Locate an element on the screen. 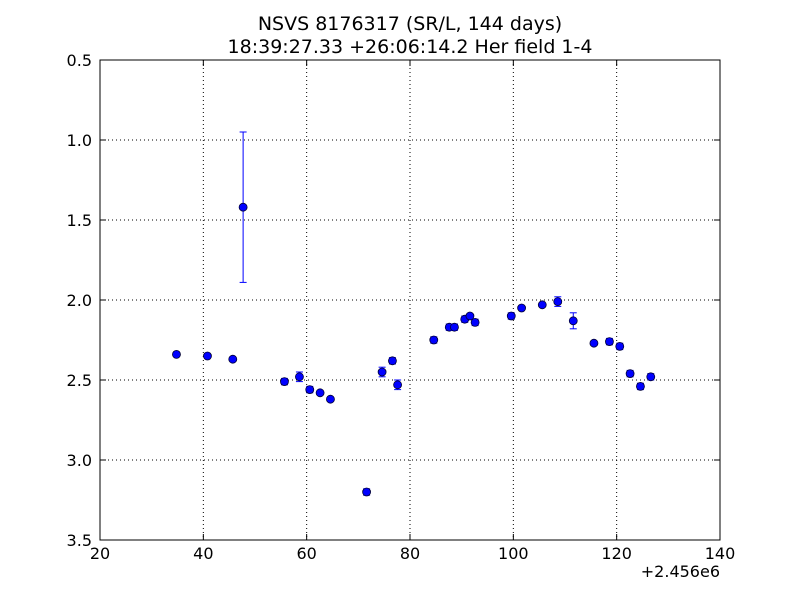  y-tick-label: 2.0 is located at coordinates (79, 300).